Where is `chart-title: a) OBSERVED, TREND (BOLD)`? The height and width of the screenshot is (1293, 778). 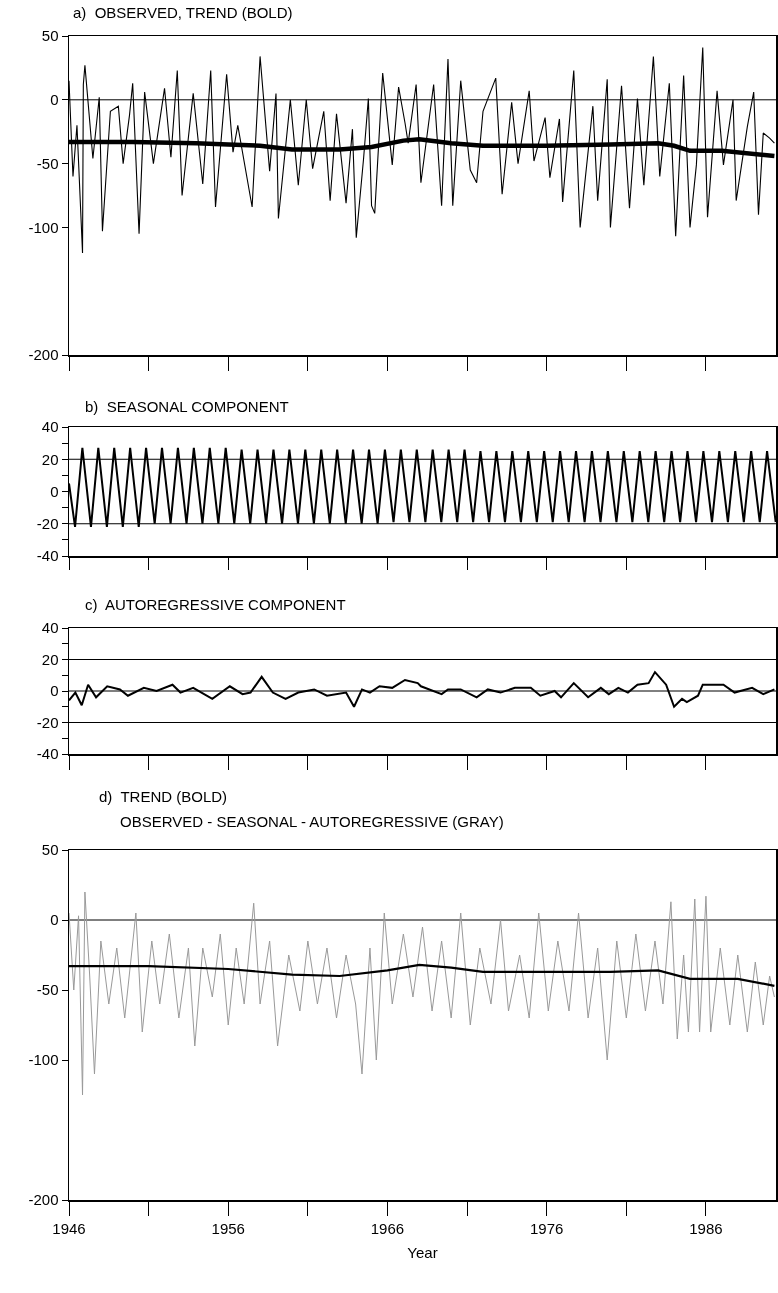 chart-title: a) OBSERVED, TREND (BOLD) is located at coordinates (183, 13).